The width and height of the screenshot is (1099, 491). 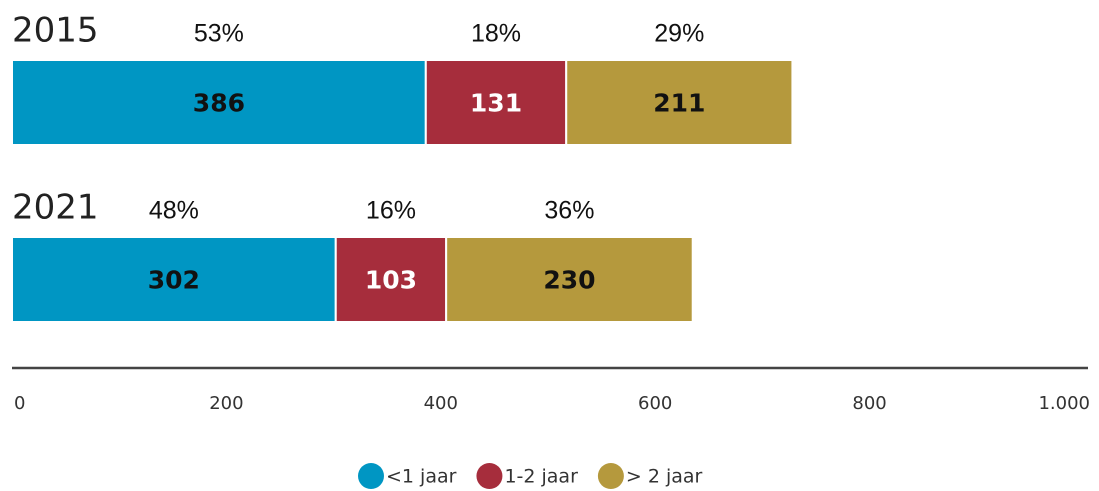 I want to click on share-label: 48%, so click(x=174, y=211).